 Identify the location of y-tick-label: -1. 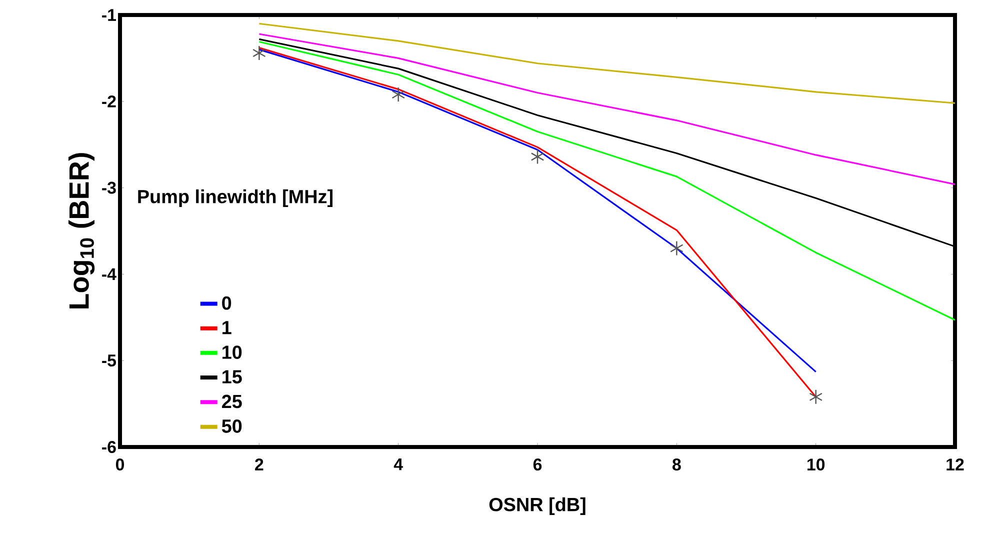
(109, 15).